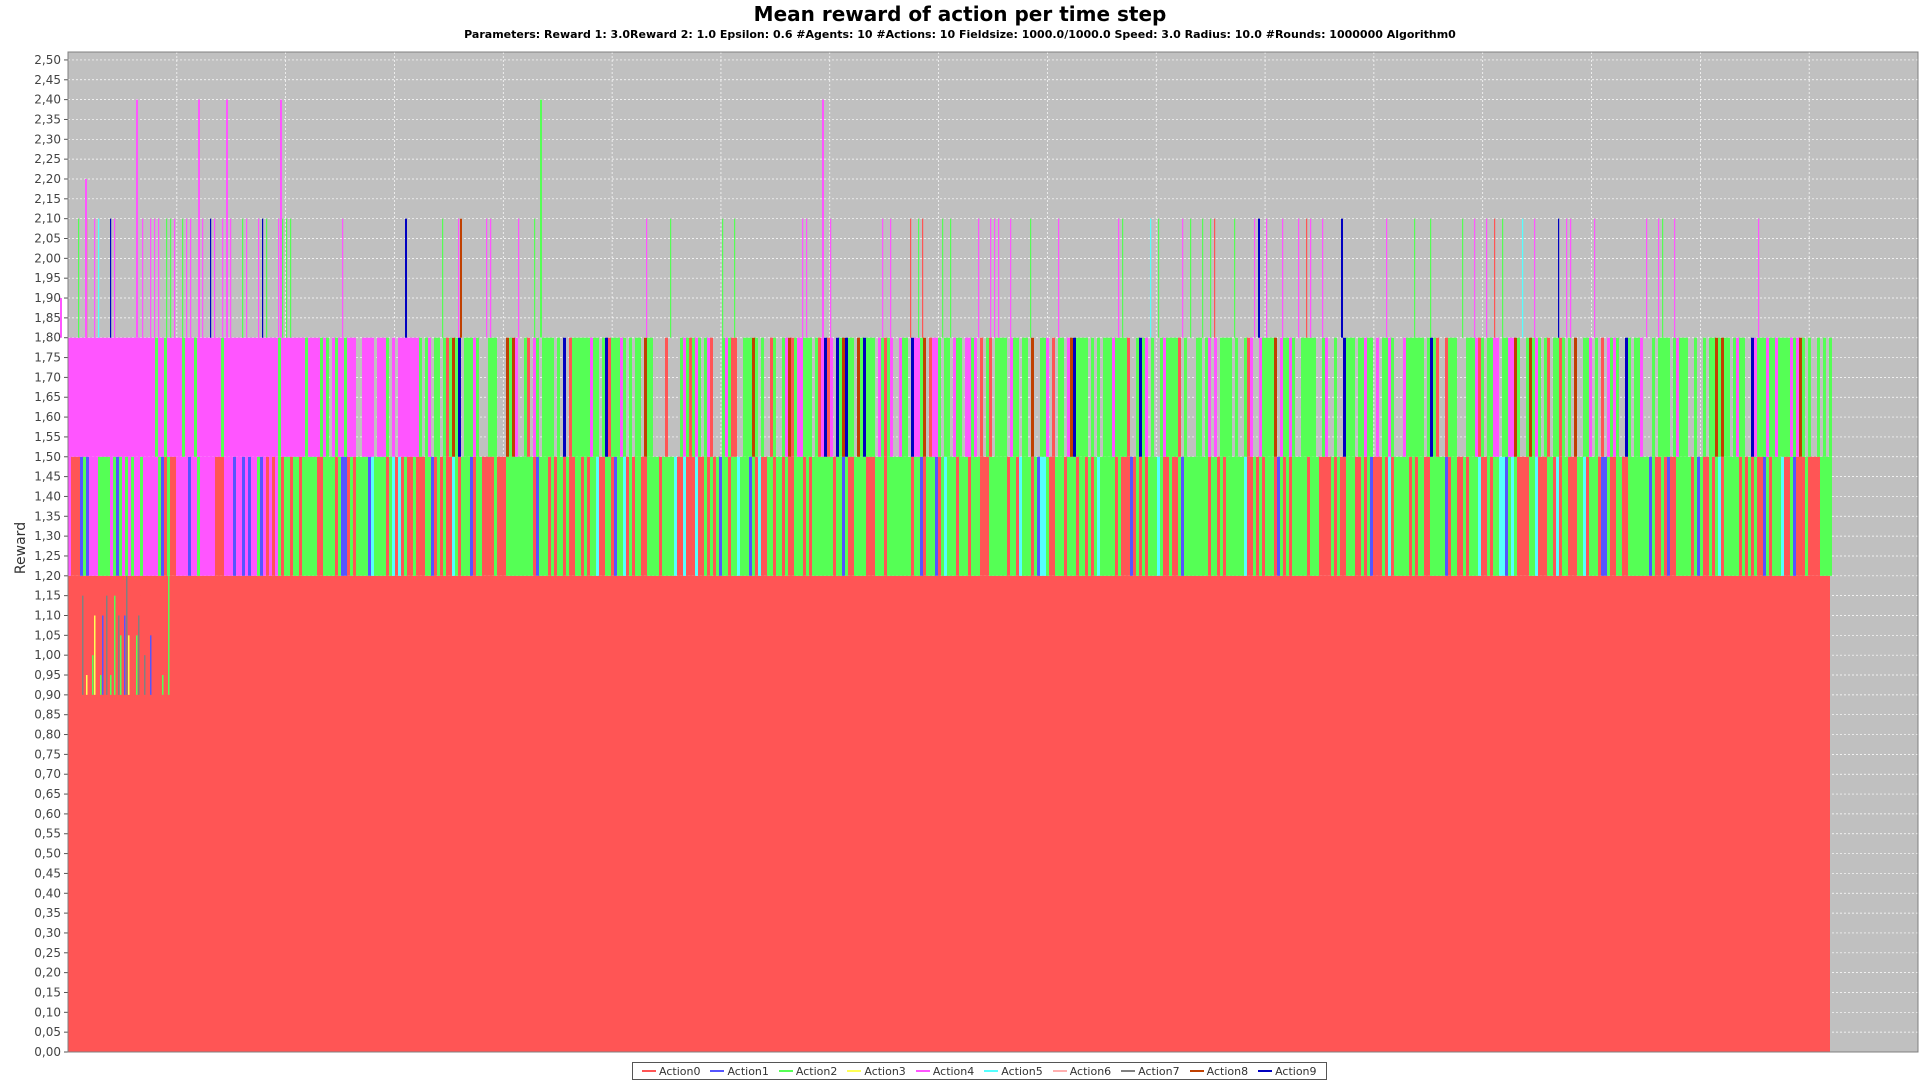 This screenshot has width=1920, height=1080. I want to click on y-tick-label: 0,10, so click(47, 1012).